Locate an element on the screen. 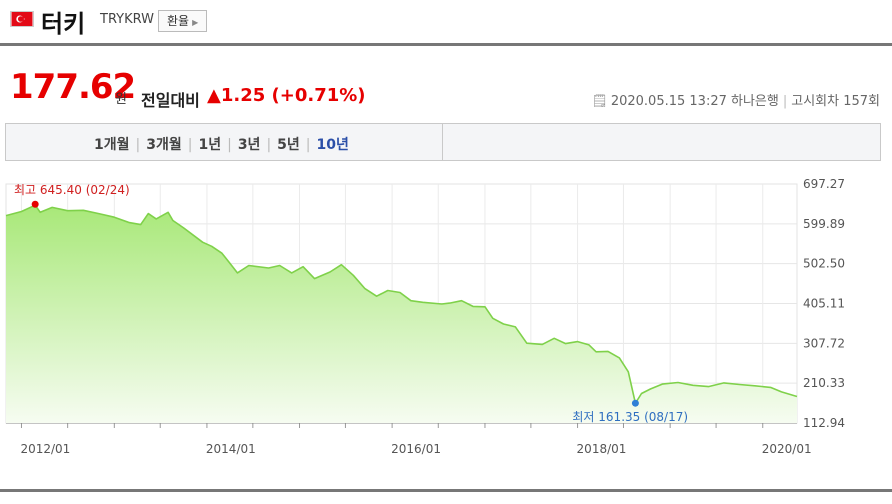  price-change: ▲1.25 (+0.71%) is located at coordinates (286, 95).